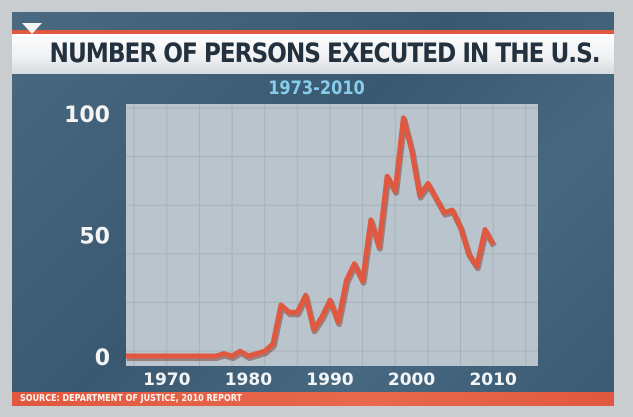  I want to click on chart-title: NUMBER OF PERSONS EXECUTED IN THE U.S., so click(325, 53).